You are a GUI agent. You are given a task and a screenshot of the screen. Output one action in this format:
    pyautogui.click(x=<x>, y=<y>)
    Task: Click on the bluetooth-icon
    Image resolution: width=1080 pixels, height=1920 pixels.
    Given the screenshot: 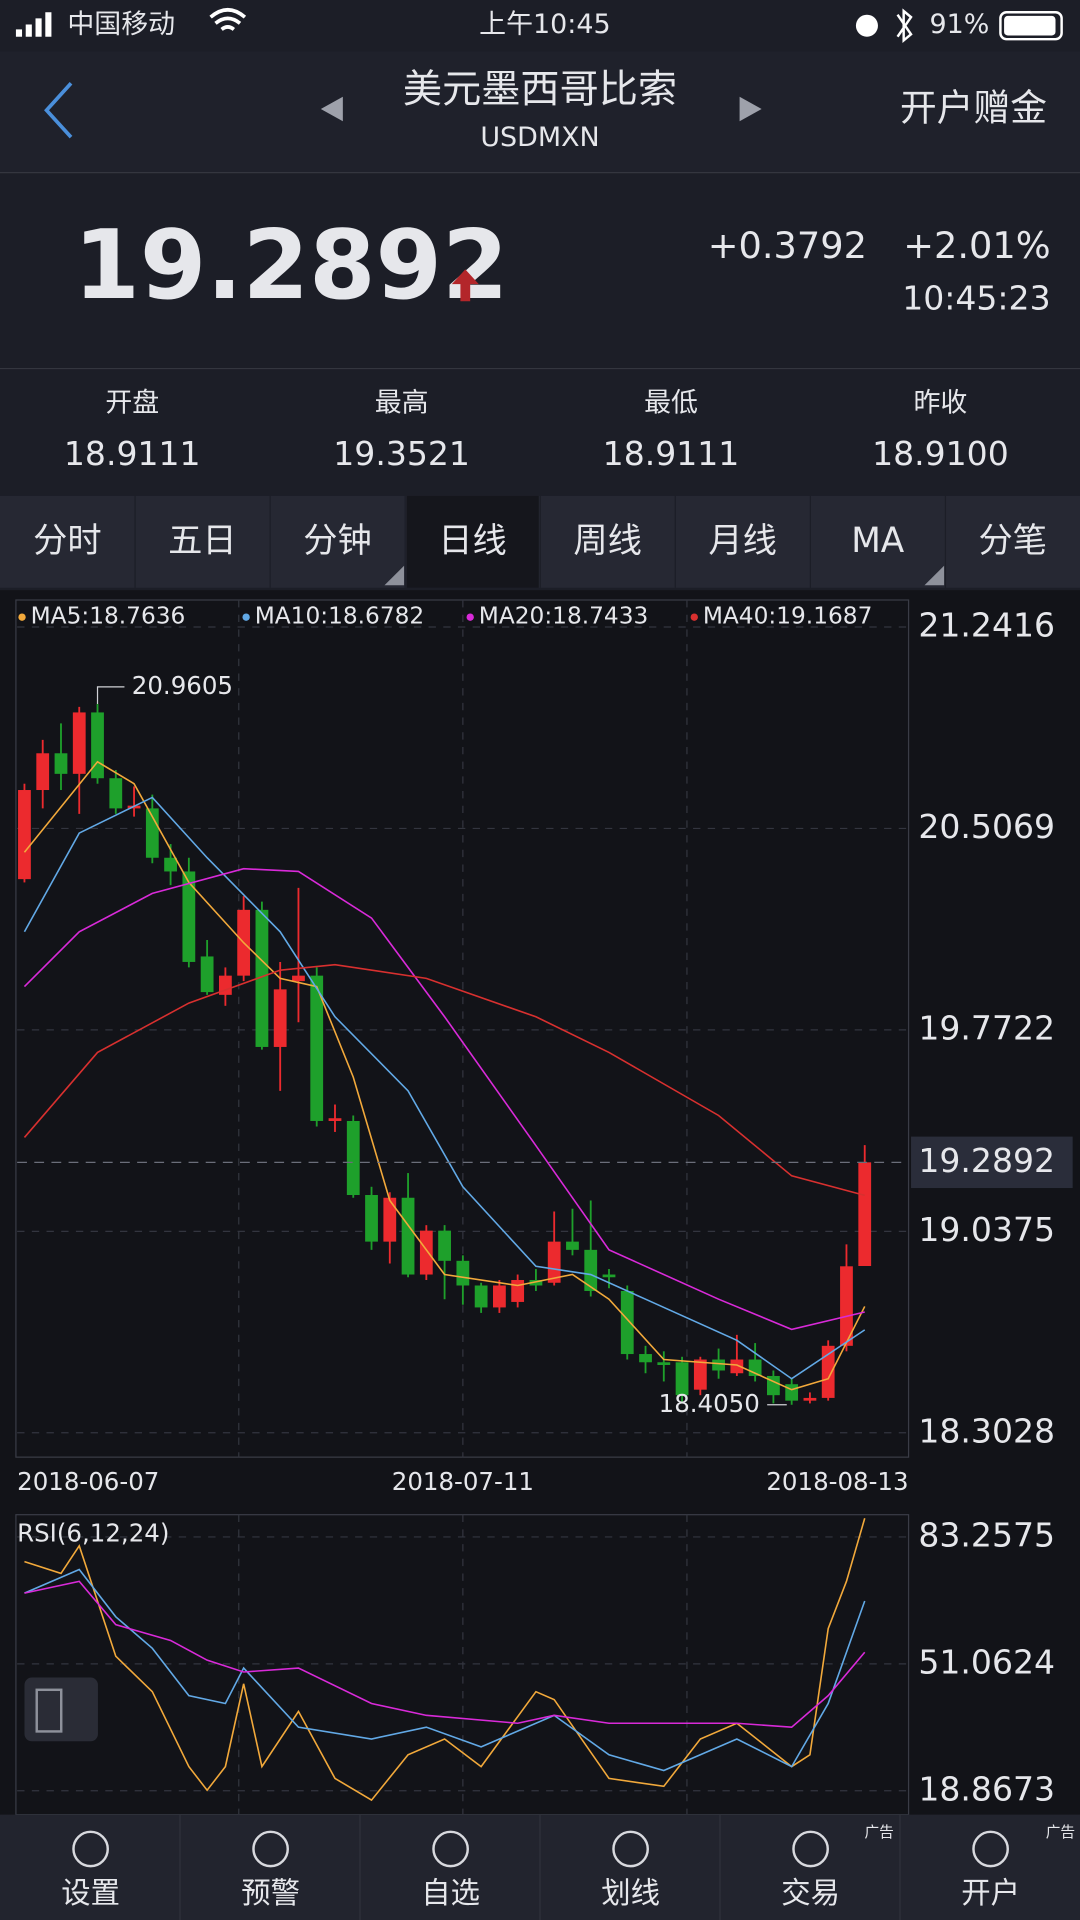 What is the action you would take?
    pyautogui.click(x=904, y=26)
    